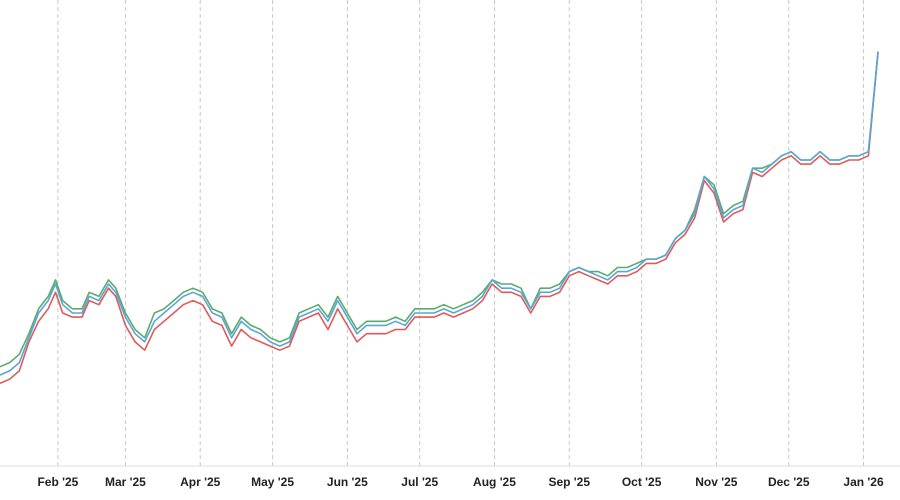 The height and width of the screenshot is (500, 900). I want to click on x-tick-label: Jun '25, so click(347, 482).